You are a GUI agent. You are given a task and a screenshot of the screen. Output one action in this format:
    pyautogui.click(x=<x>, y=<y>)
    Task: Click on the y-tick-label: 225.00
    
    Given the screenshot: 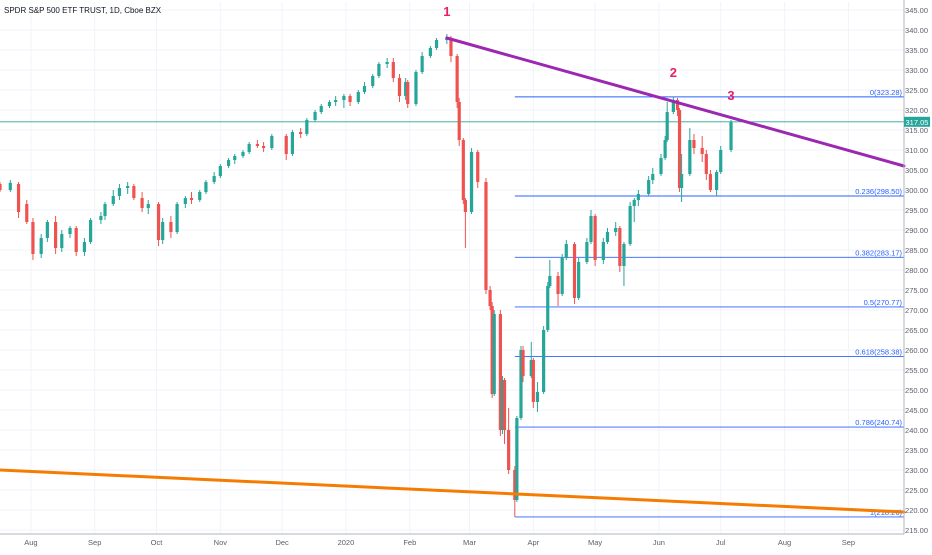 What is the action you would take?
    pyautogui.click(x=916, y=490)
    